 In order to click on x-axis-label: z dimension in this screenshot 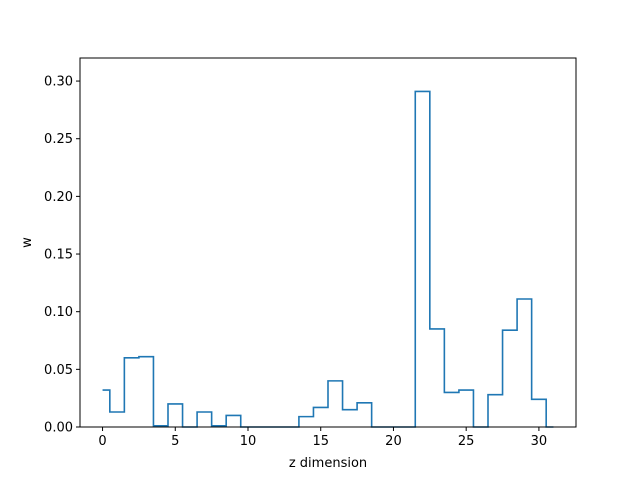, I will do `click(328, 463)`.